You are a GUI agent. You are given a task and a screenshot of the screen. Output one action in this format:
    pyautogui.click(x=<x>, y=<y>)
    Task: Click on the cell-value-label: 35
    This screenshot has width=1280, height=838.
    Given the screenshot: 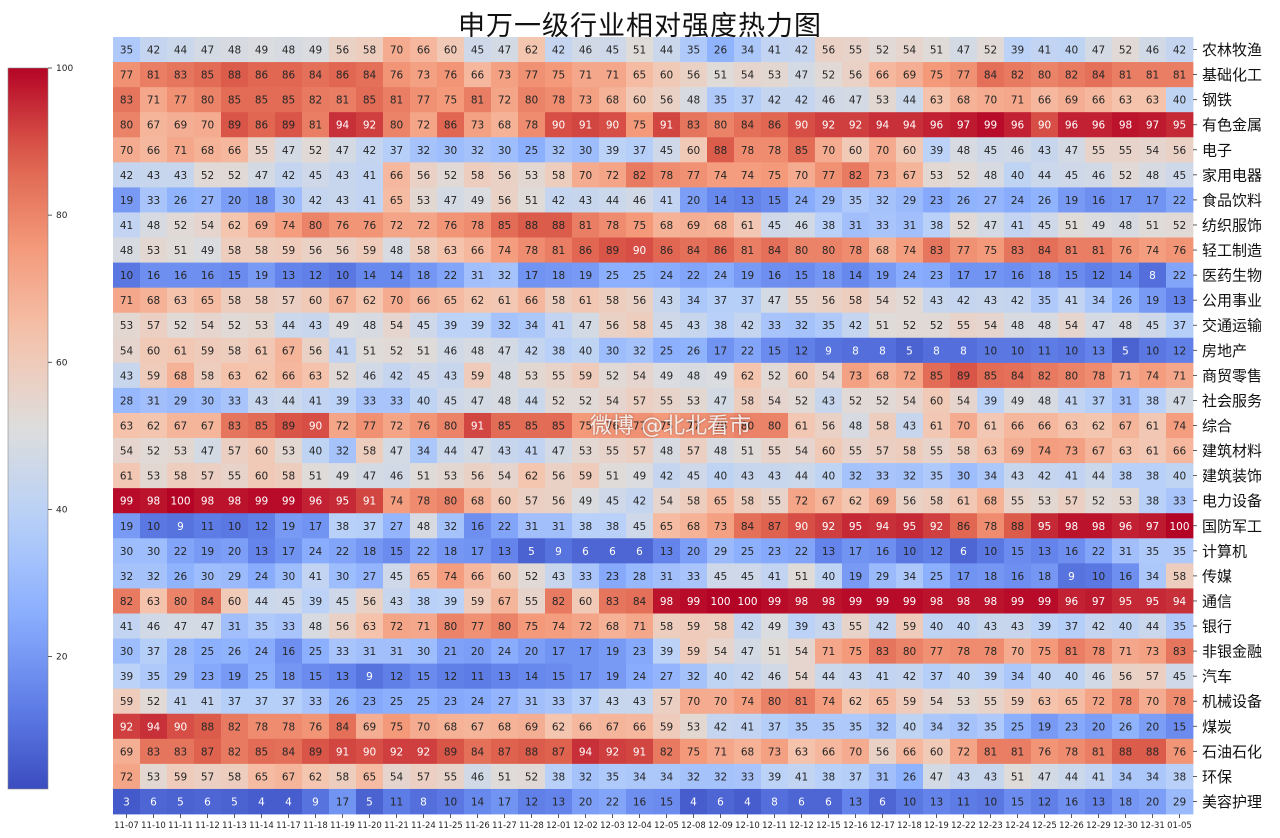 What is the action you would take?
    pyautogui.click(x=1179, y=627)
    